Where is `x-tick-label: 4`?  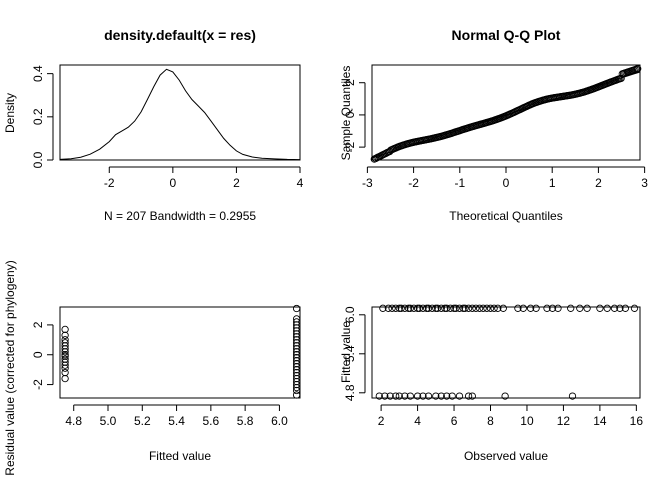
x-tick-label: 4 is located at coordinates (417, 421).